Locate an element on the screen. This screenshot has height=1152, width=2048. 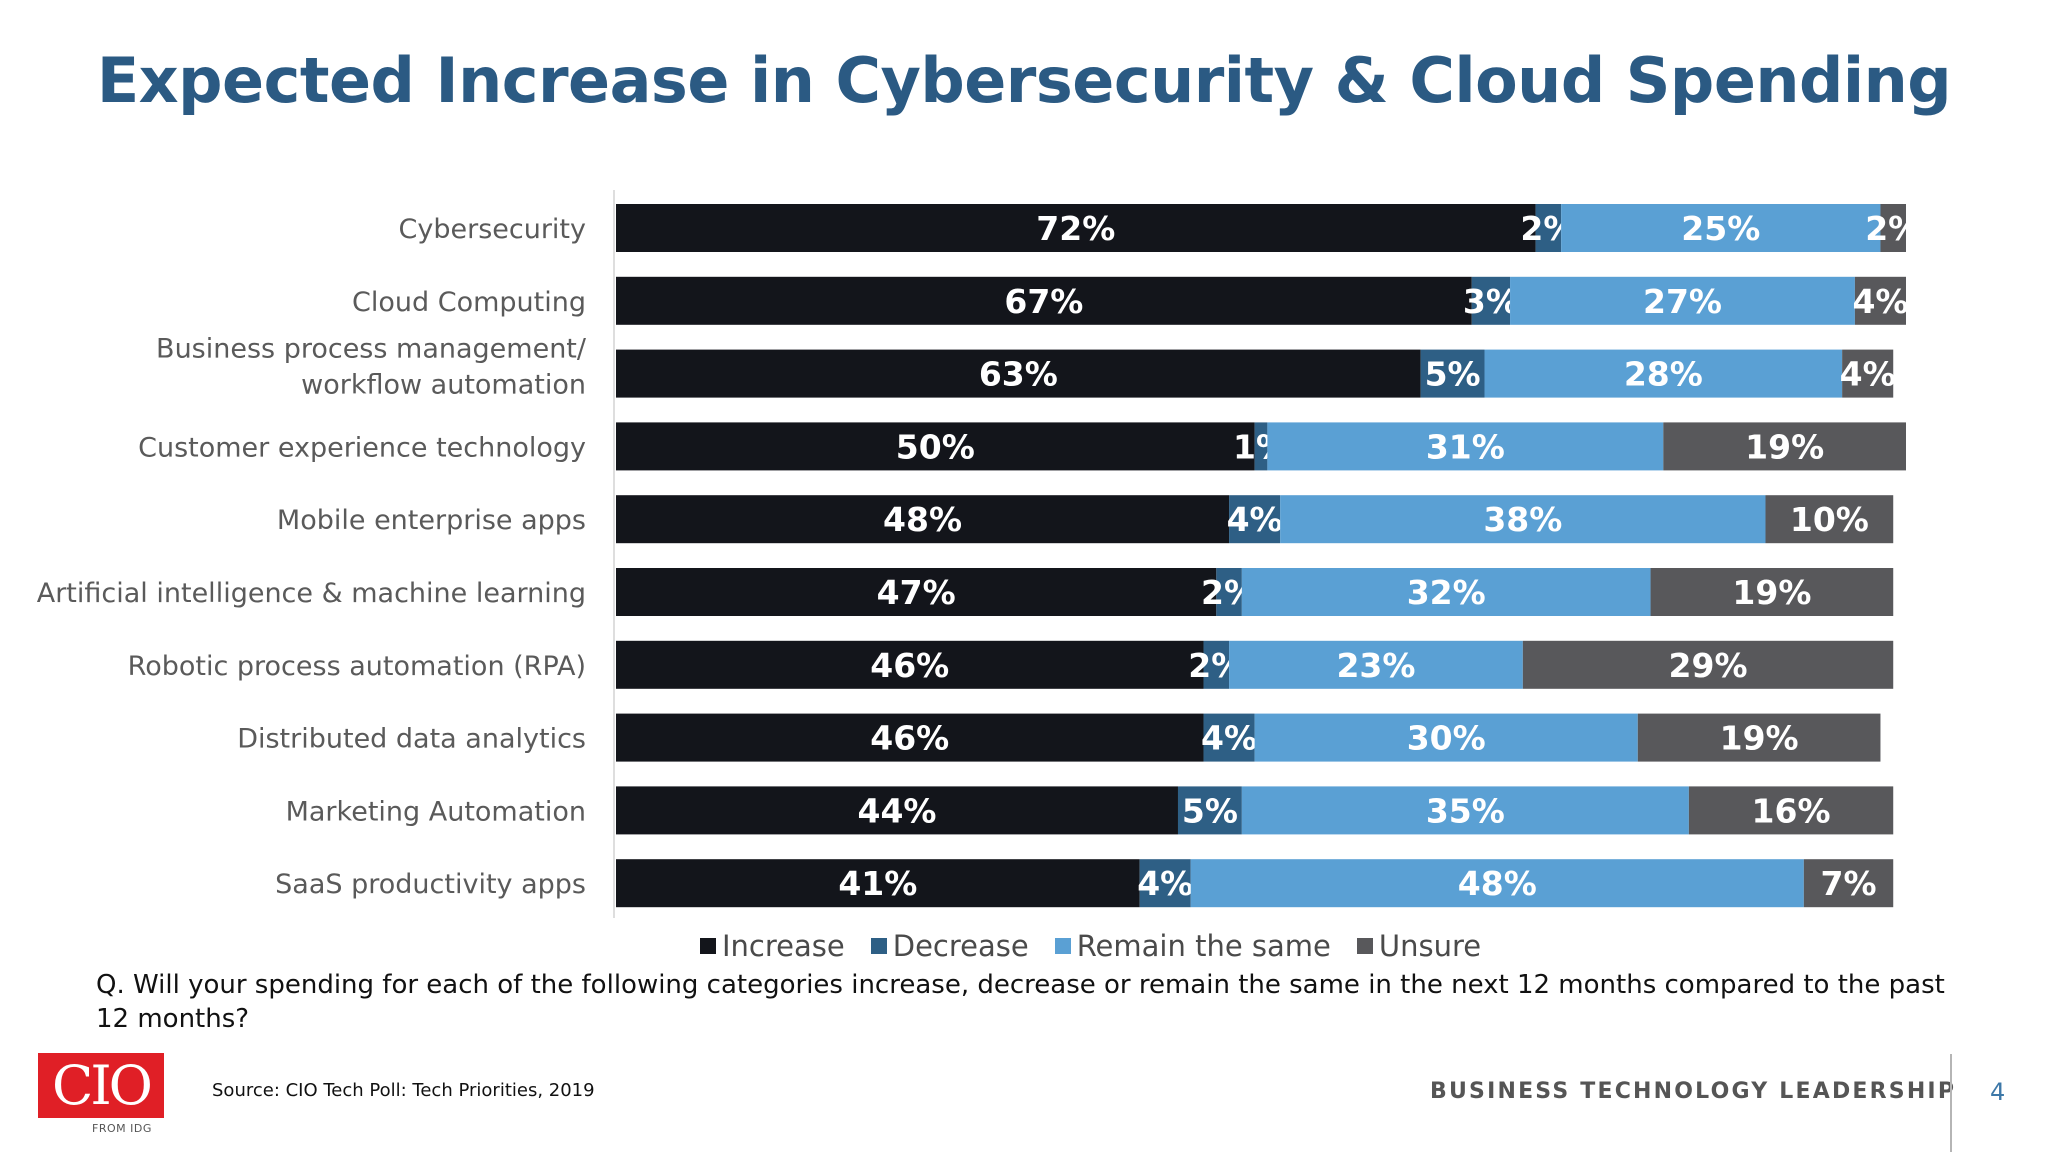
data-label-unsure: 10% is located at coordinates (1829, 519).